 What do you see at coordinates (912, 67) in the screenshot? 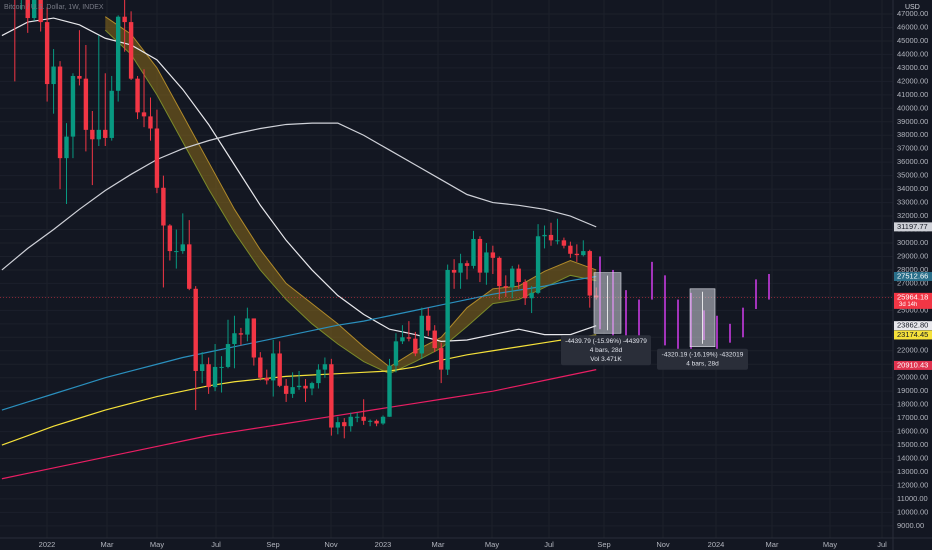
I see `y-tick-label: 43000.00` at bounding box center [912, 67].